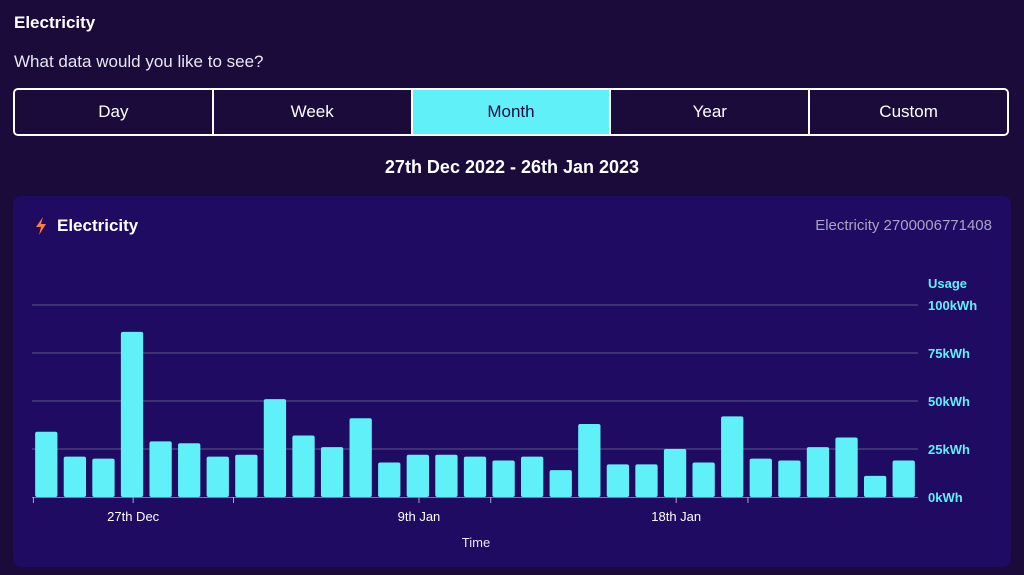 The image size is (1024, 575). What do you see at coordinates (949, 353) in the screenshot?
I see `y-tick-label: 75kWh` at bounding box center [949, 353].